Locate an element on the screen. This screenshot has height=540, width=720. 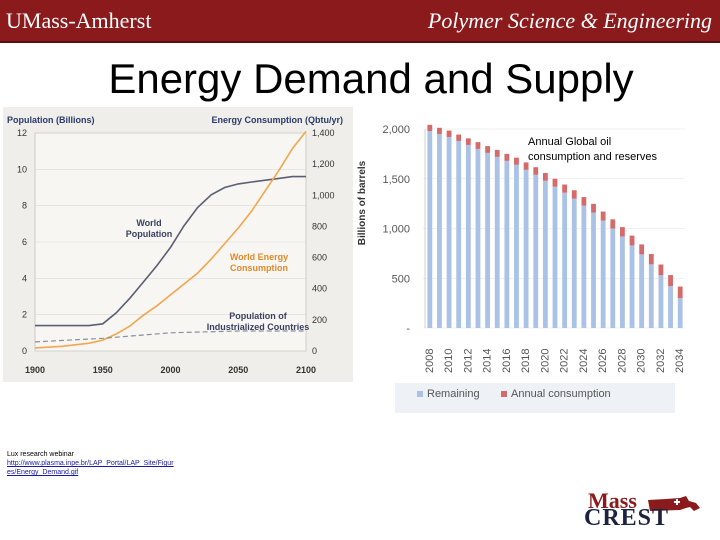
series-label-population: World Population is located at coordinates (149, 228).